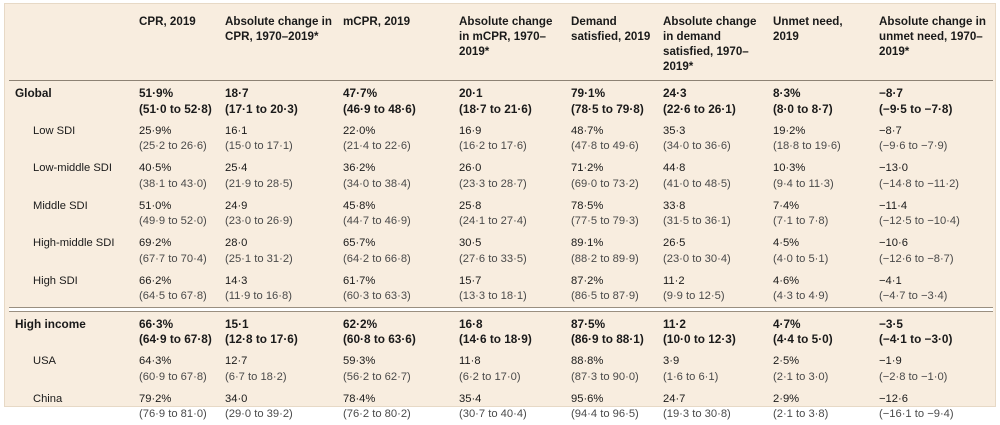  Describe the element at coordinates (713, 415) in the screenshot. I see `cell-uncertainty-interval: (19·3 to 30·8)` at that location.